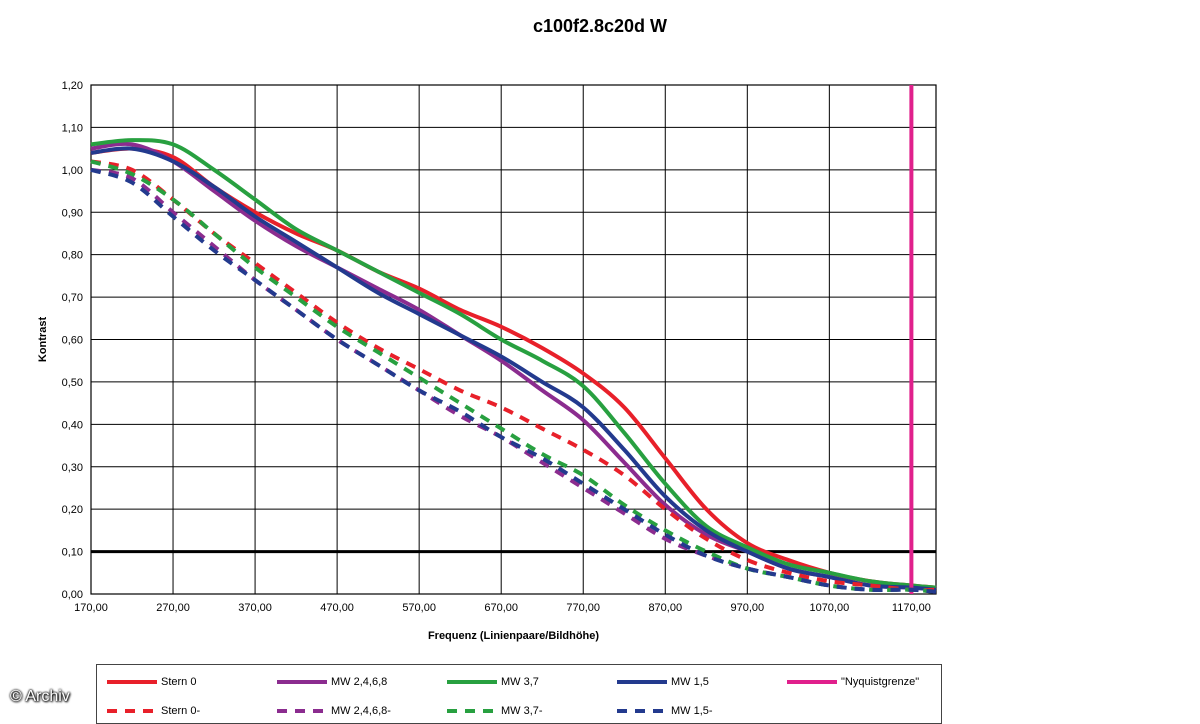 The width and height of the screenshot is (1200, 724). I want to click on legend-item: MW 1,5, so click(663, 682).